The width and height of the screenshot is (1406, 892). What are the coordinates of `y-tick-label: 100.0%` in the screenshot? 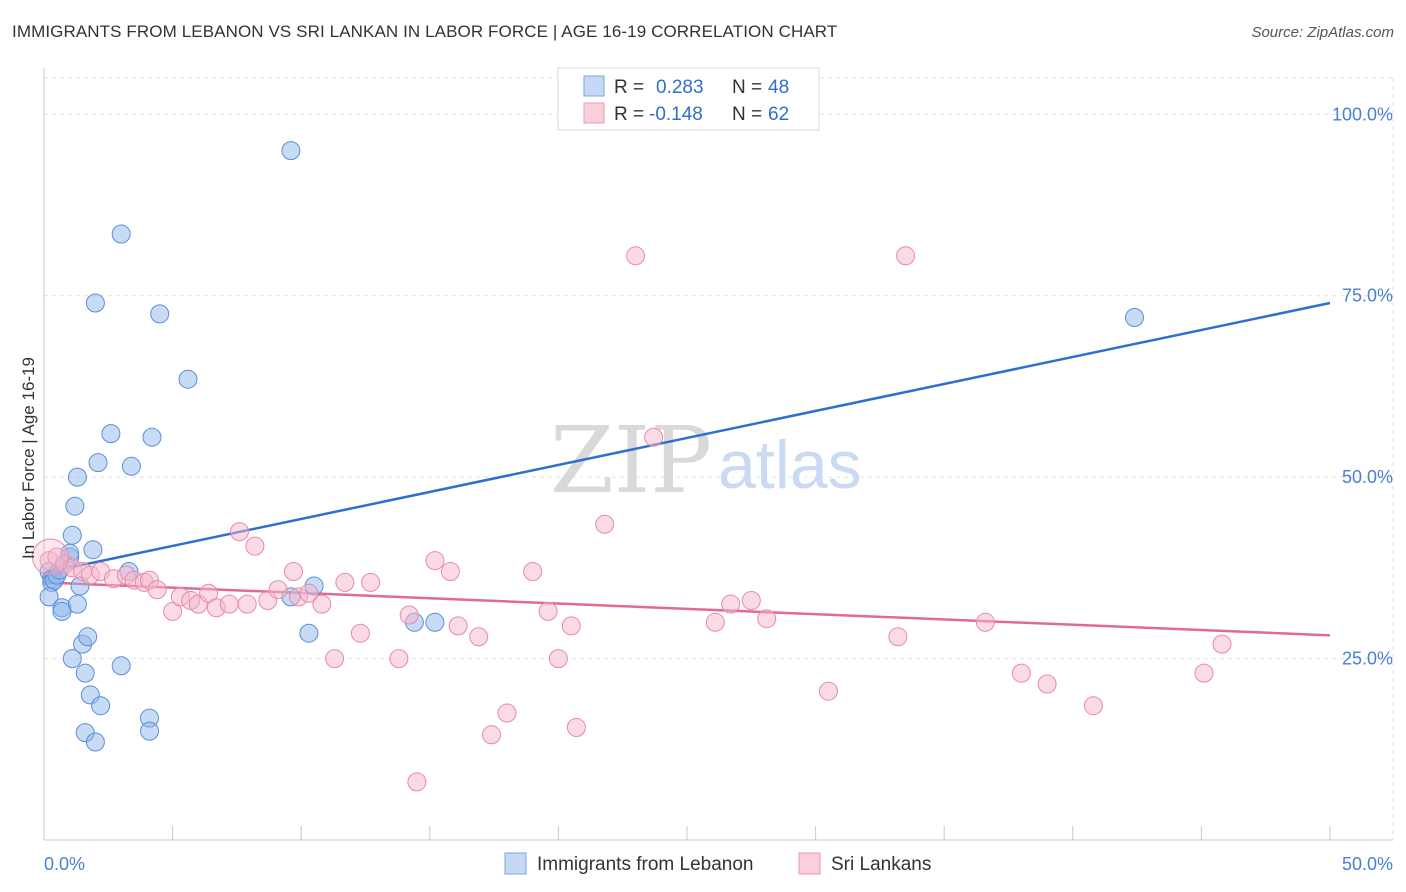 It's located at (1362, 114).